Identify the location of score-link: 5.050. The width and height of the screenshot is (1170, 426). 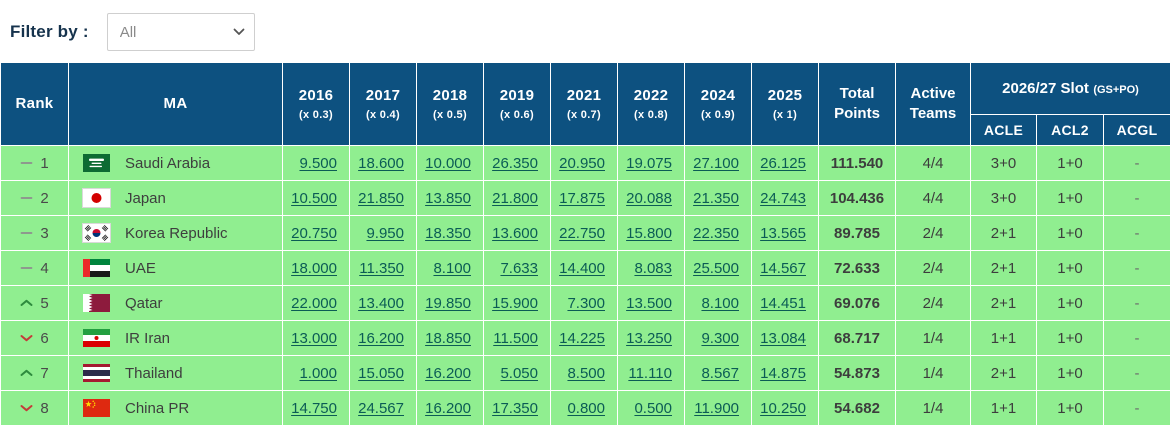
(519, 373).